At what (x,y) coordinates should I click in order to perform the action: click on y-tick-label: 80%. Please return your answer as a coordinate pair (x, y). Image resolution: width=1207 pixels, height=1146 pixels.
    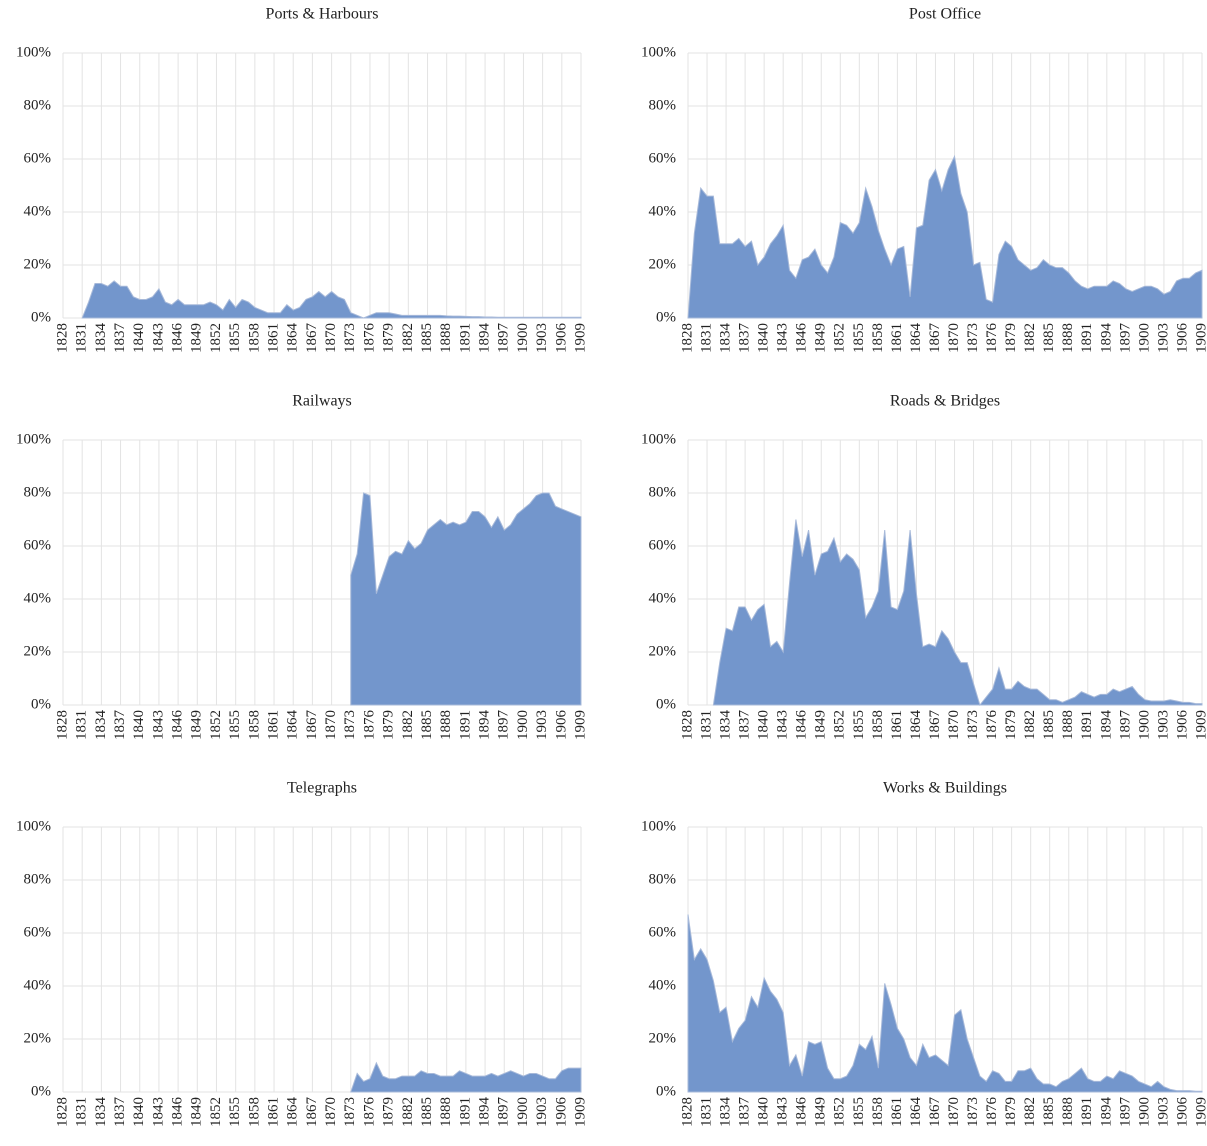
    Looking at the image, I should click on (38, 879).